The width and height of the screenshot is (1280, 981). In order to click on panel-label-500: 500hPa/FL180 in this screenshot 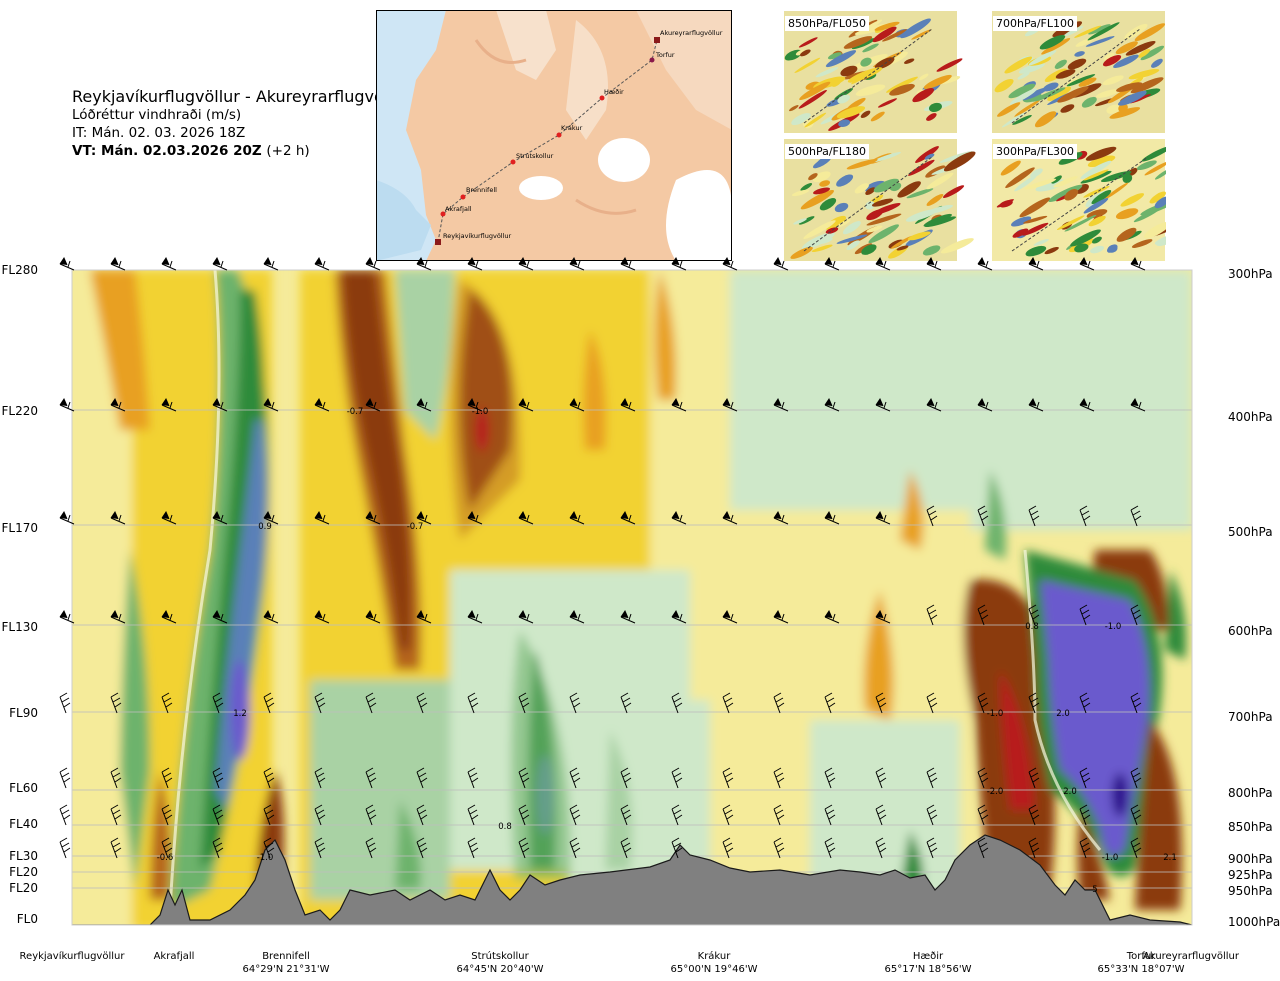, I will do `click(827, 151)`.